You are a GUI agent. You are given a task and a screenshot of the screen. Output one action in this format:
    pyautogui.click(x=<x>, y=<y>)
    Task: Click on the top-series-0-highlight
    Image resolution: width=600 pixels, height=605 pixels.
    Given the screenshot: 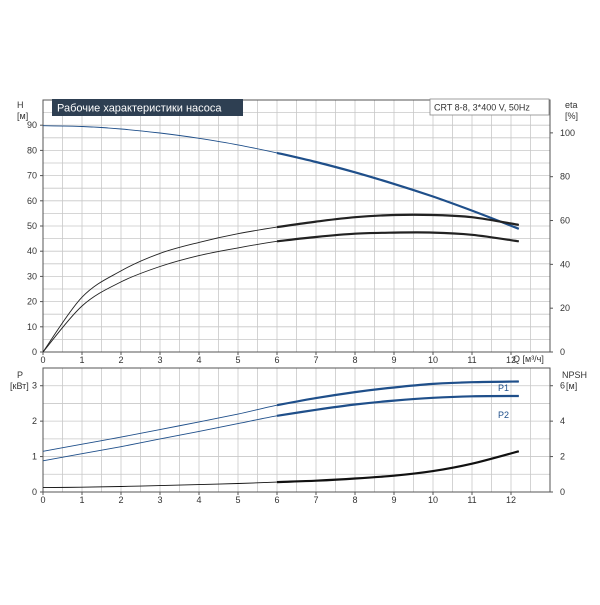 What is the action you would take?
    pyautogui.click(x=398, y=190)
    